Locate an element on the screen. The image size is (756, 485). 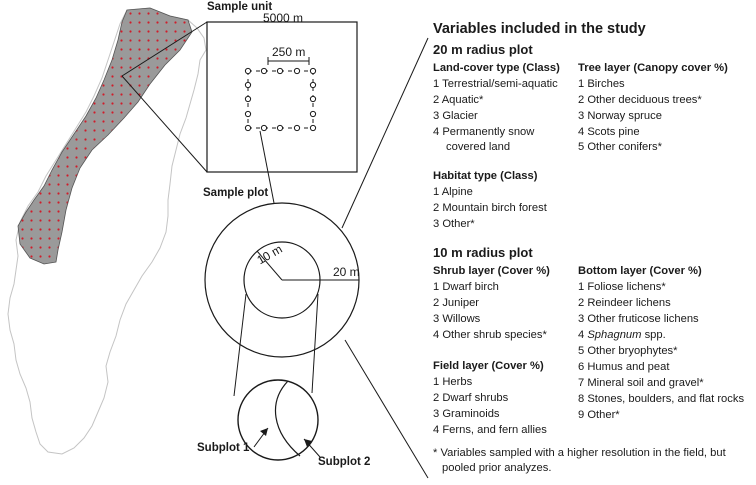
sample-unit-box is located at coordinates (282, 97).